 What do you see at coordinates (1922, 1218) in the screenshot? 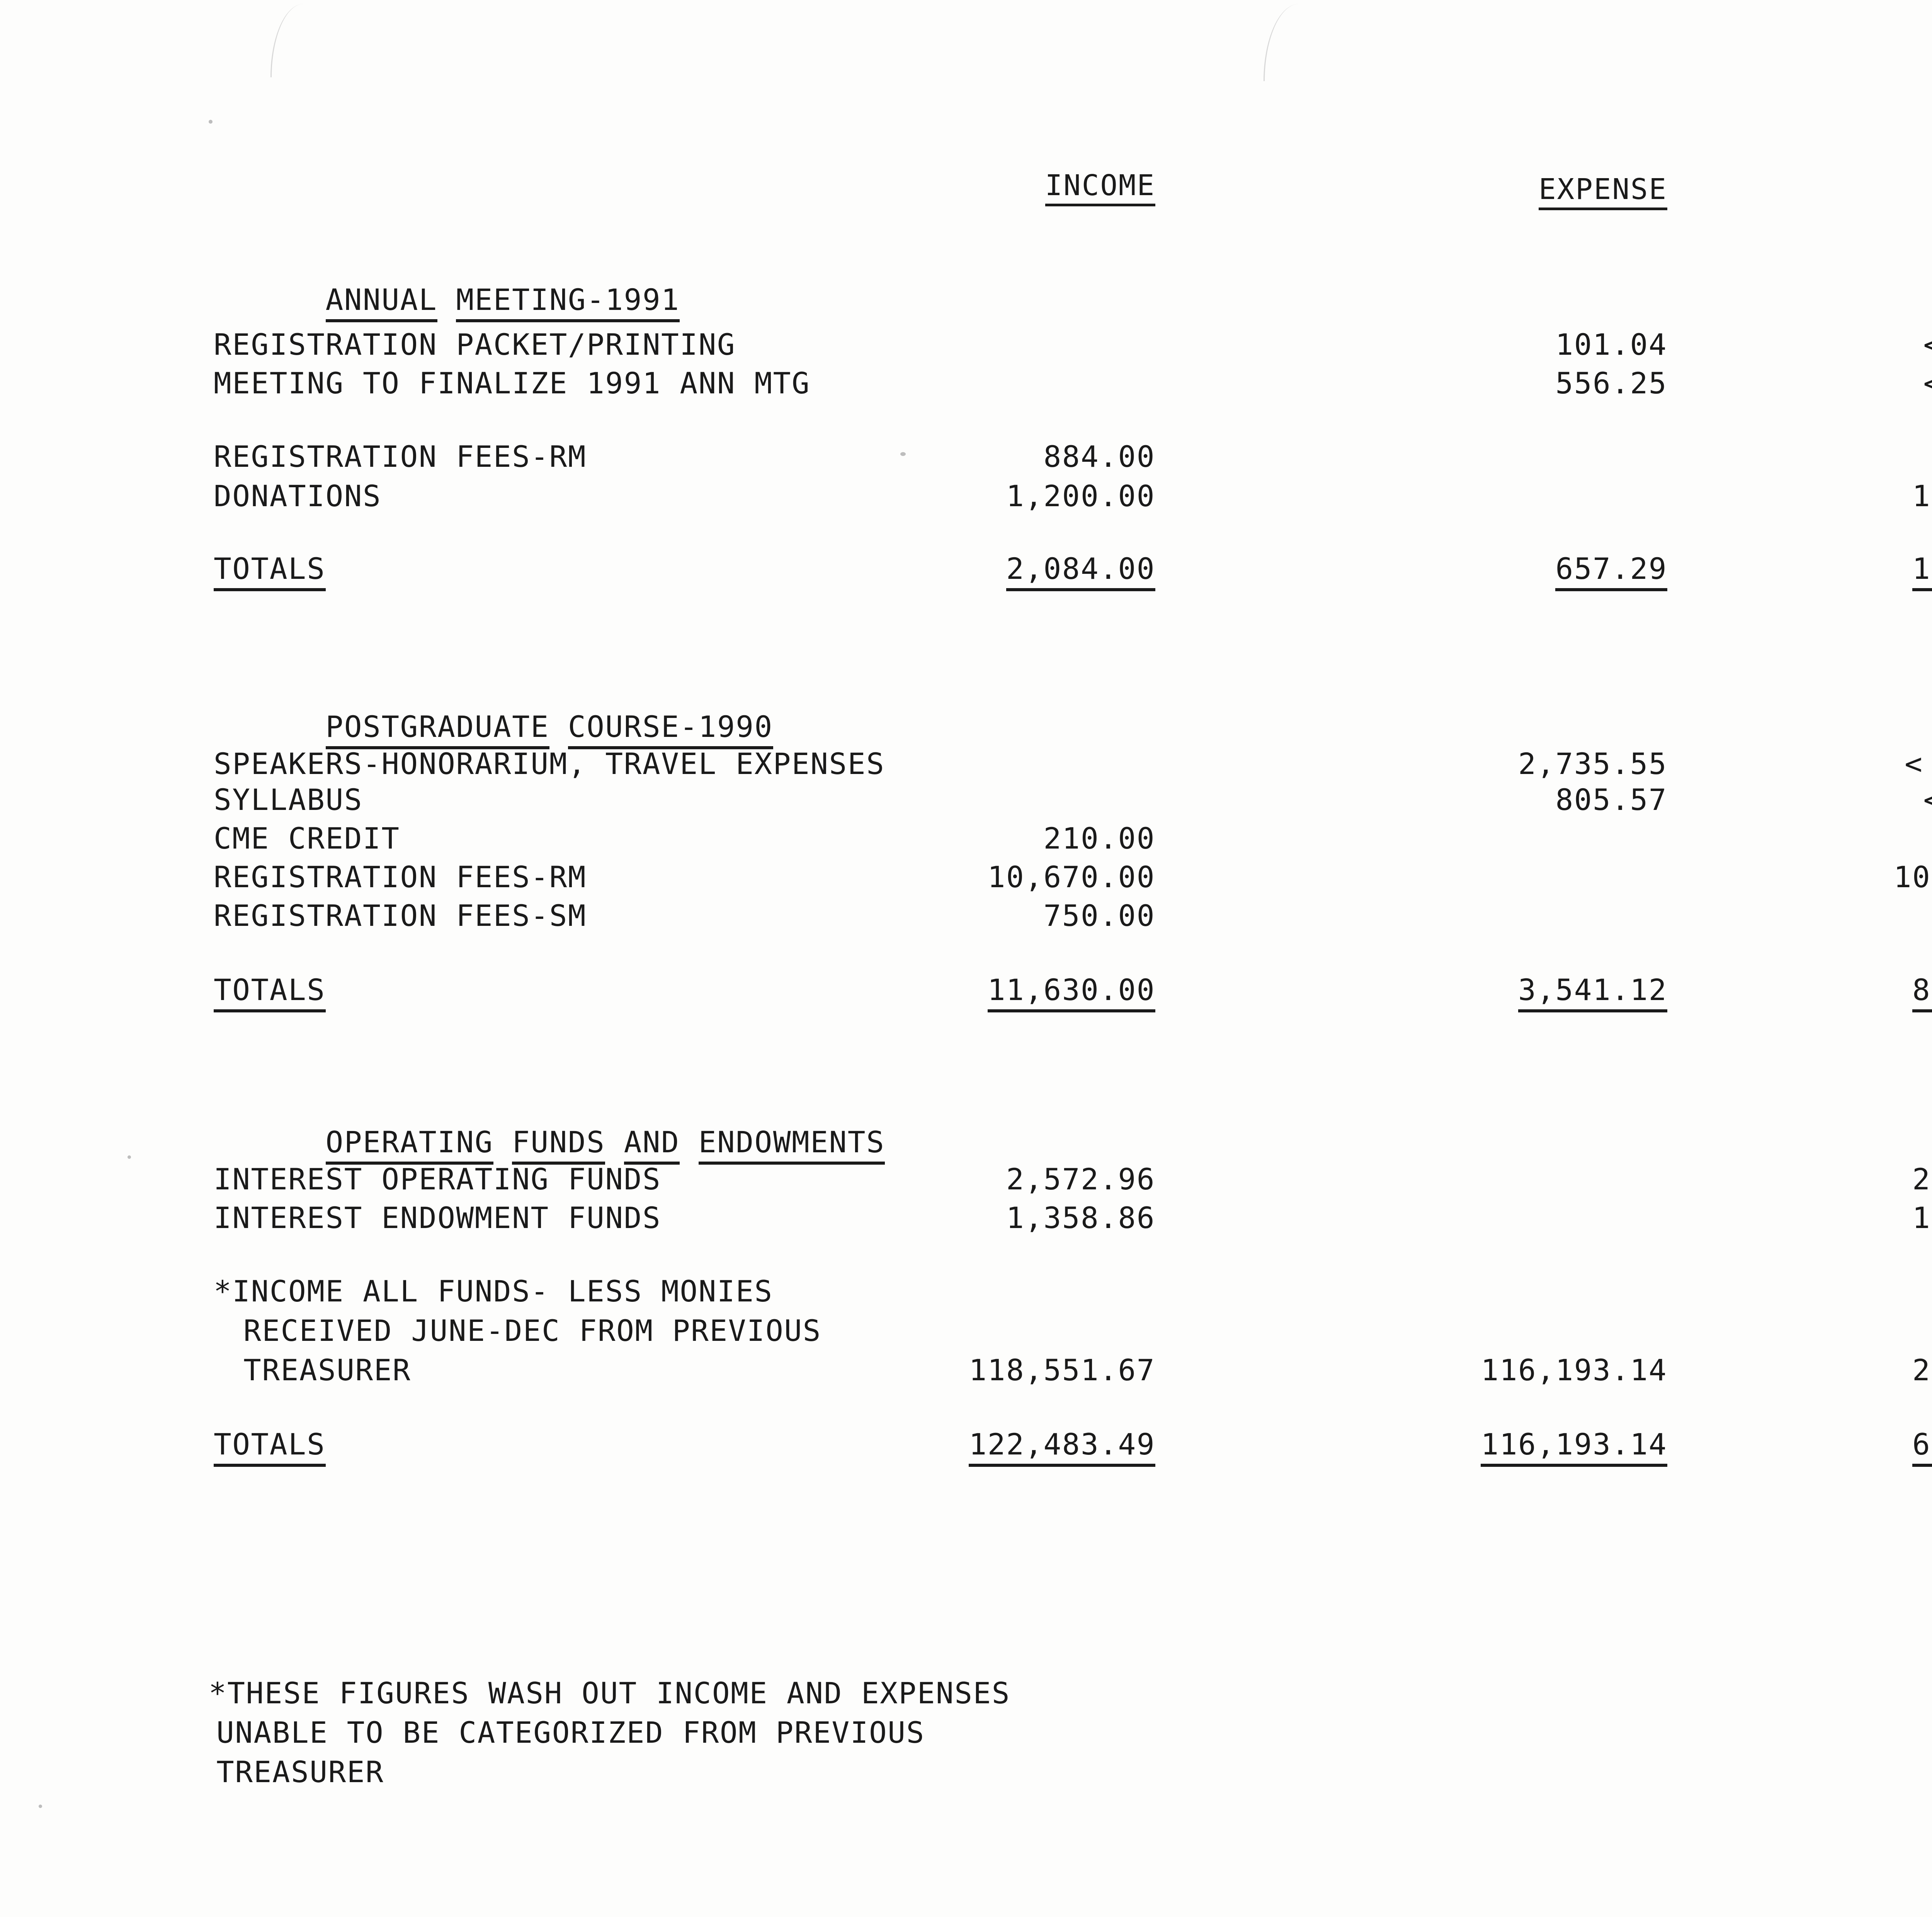
I see `row-net: 1,358.86` at bounding box center [1922, 1218].